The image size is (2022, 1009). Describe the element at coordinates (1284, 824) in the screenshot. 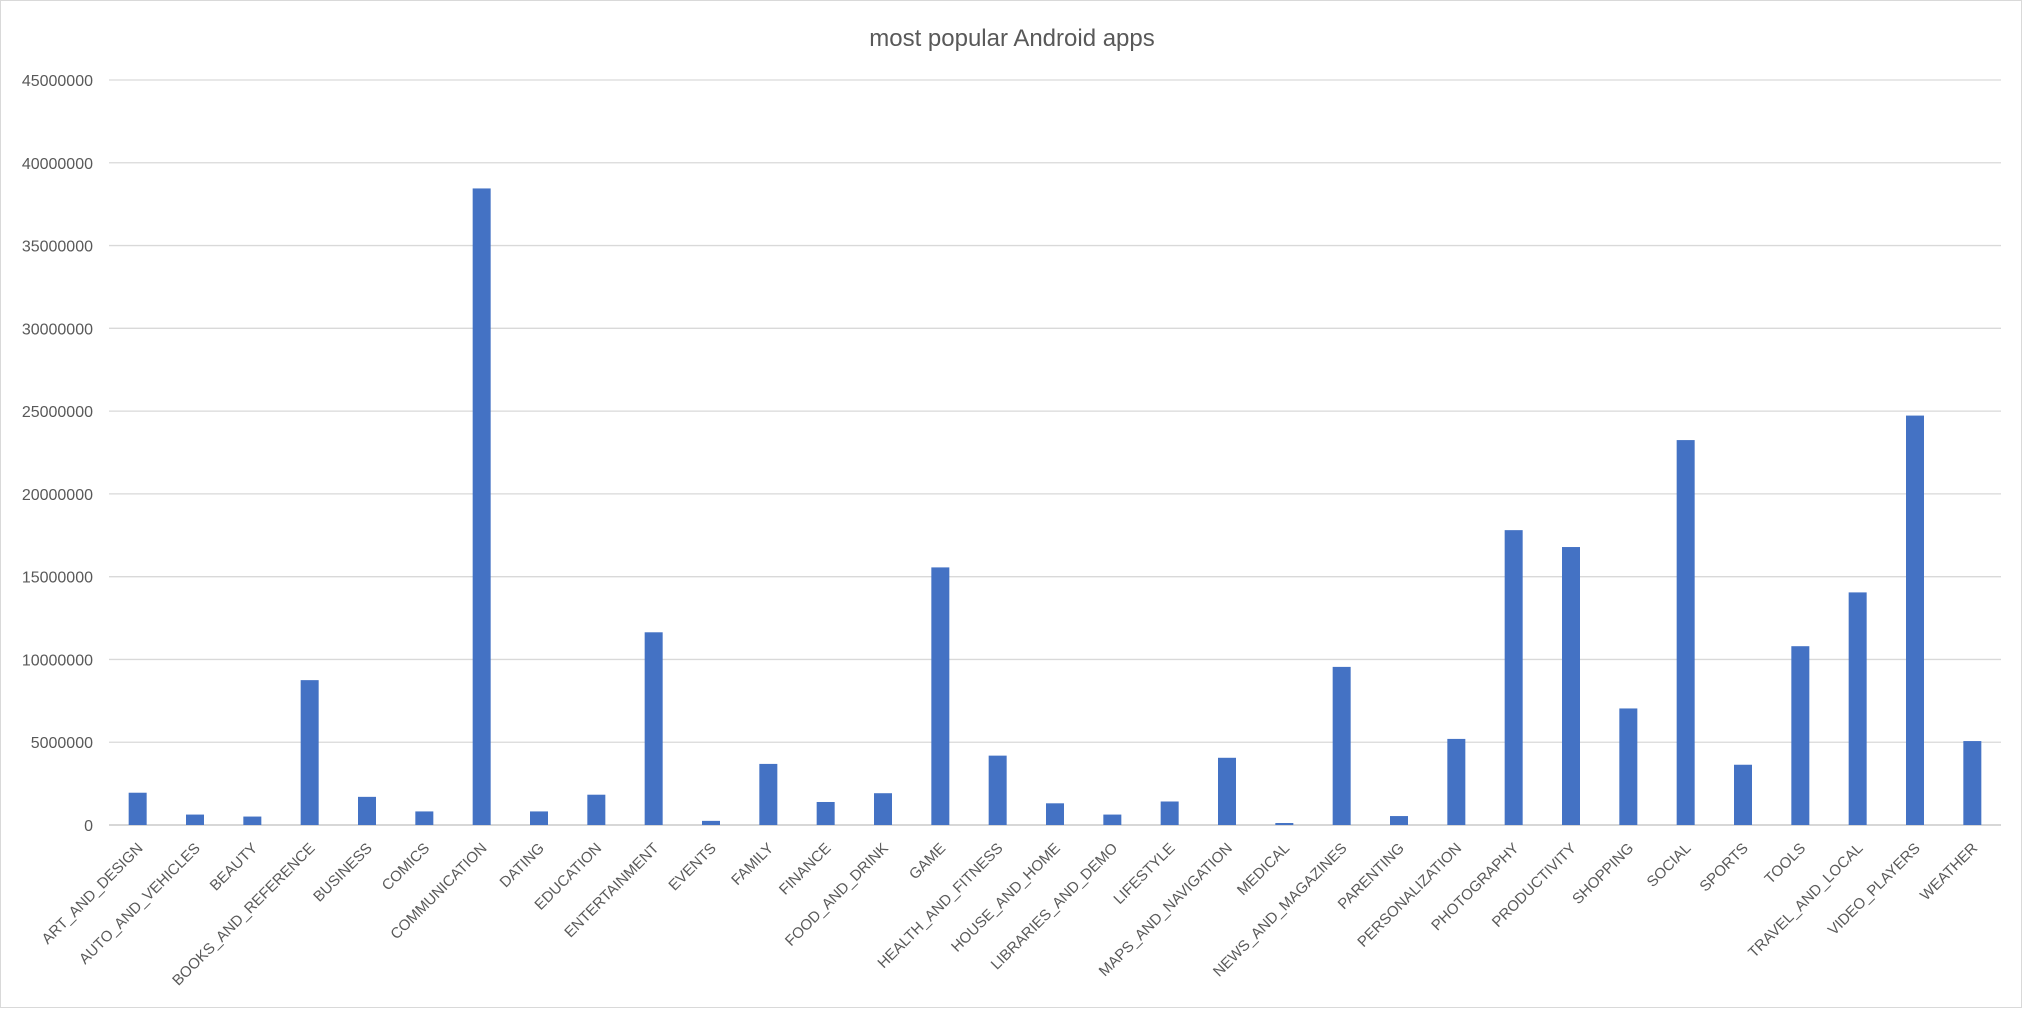

I see `bar-medical` at that location.